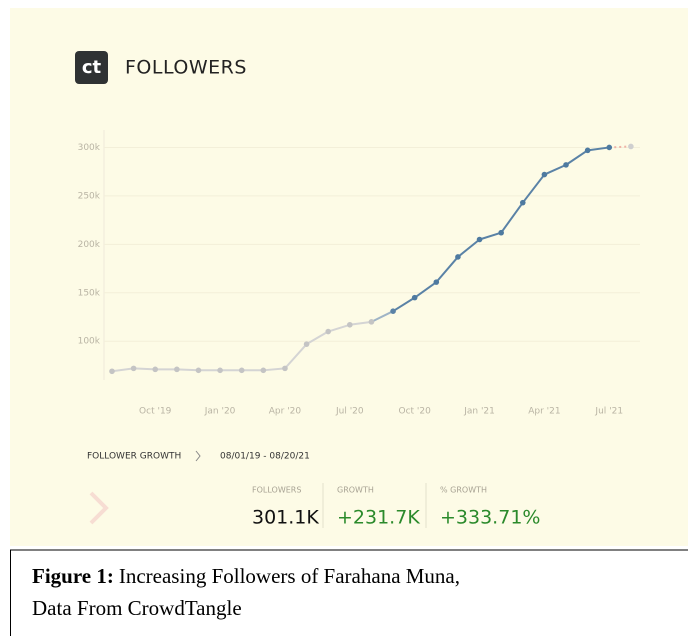 Image resolution: width=688 pixels, height=636 pixels. Describe the element at coordinates (276, 490) in the screenshot. I see `stat-label: FOLLOWERS` at that location.